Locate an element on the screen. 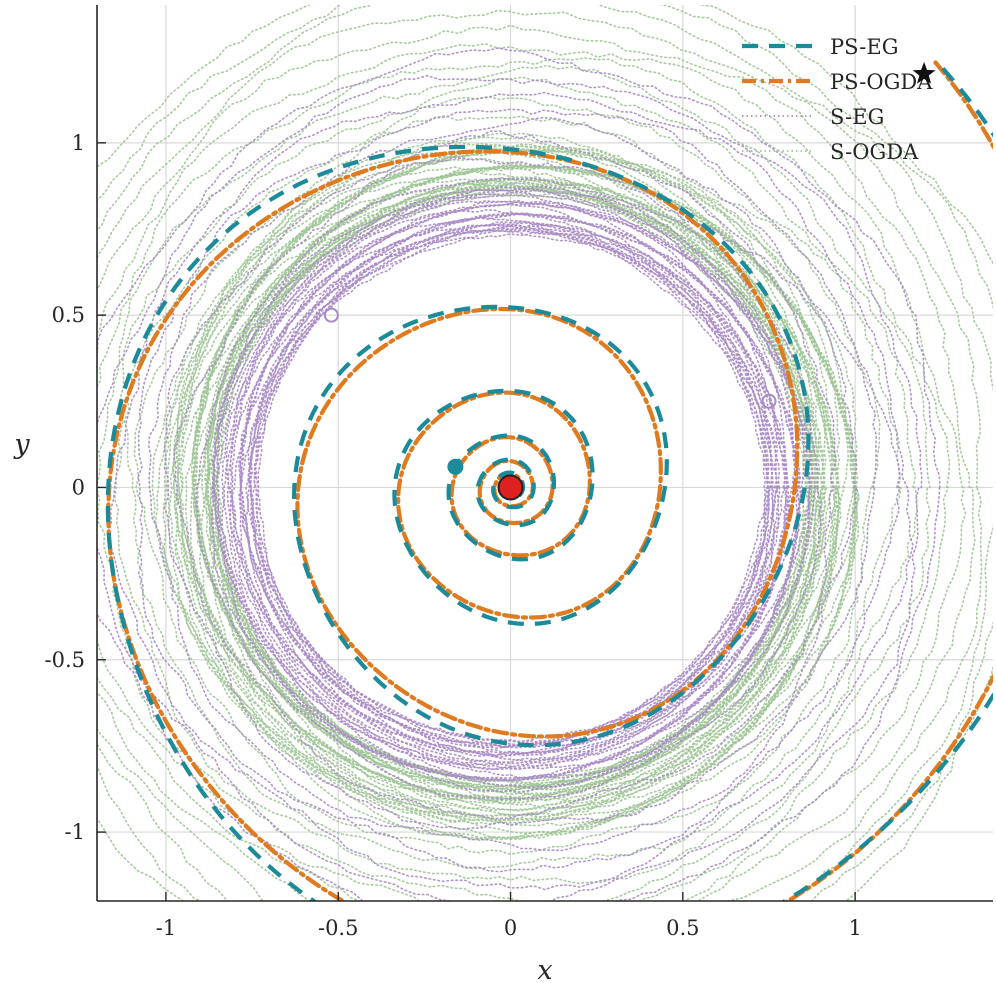  y-tick-label: -1 is located at coordinates (75, 832).